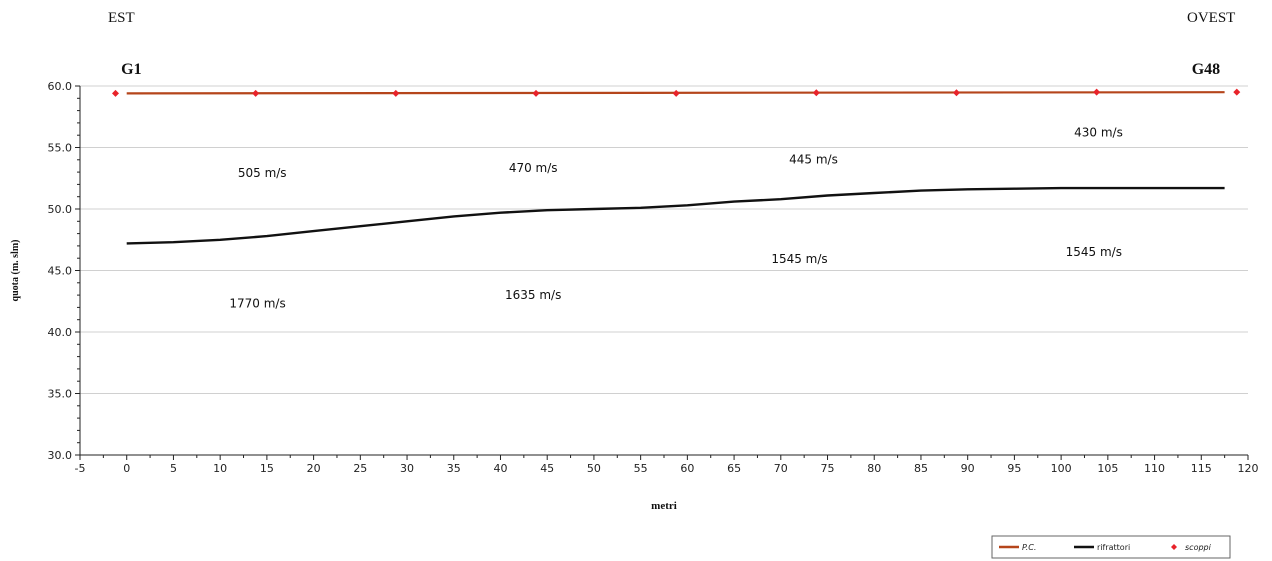  Describe the element at coordinates (80, 468) in the screenshot. I see `x-tick-label: -5` at that location.